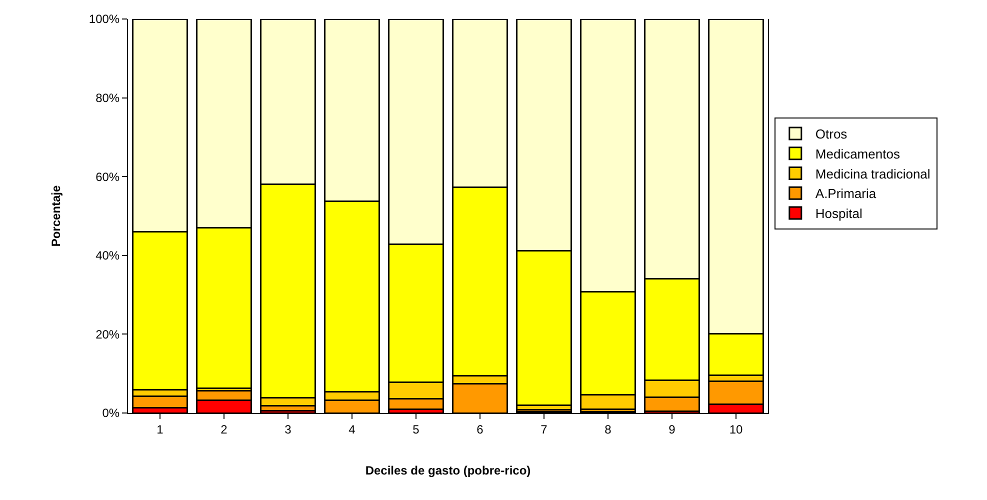 The width and height of the screenshot is (987, 500). Describe the element at coordinates (108, 177) in the screenshot. I see `y-tick-label: 60%` at that location.